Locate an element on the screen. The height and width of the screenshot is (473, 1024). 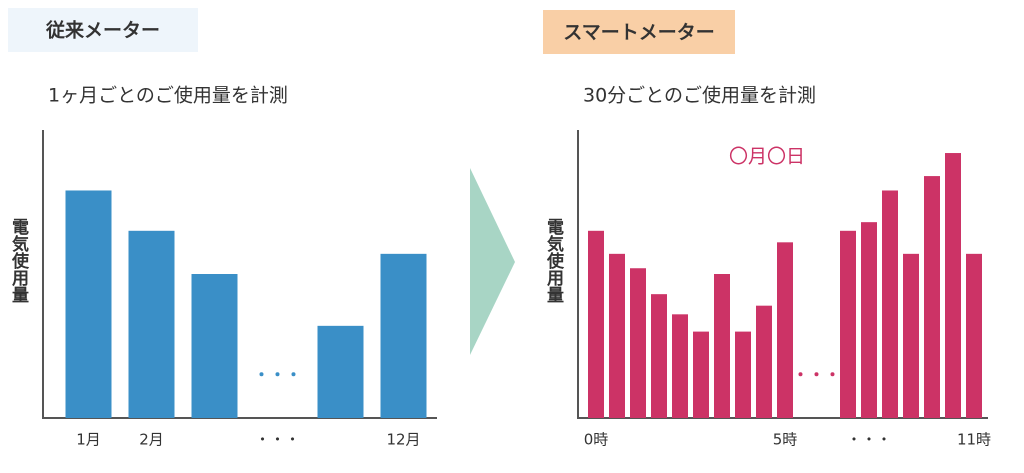
x-tick-label: 0時 is located at coordinates (596, 440).